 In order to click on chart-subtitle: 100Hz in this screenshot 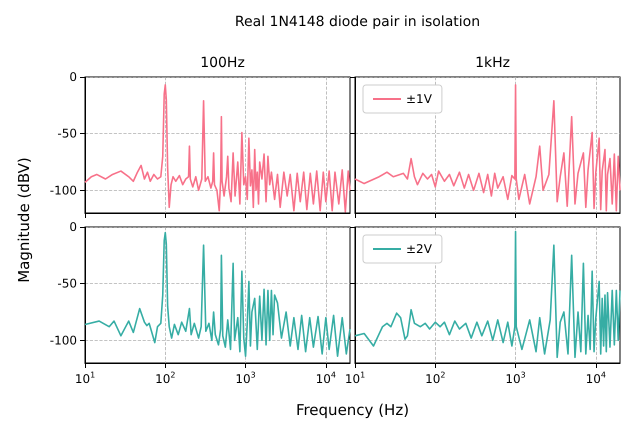, I will do `click(222, 63)`.